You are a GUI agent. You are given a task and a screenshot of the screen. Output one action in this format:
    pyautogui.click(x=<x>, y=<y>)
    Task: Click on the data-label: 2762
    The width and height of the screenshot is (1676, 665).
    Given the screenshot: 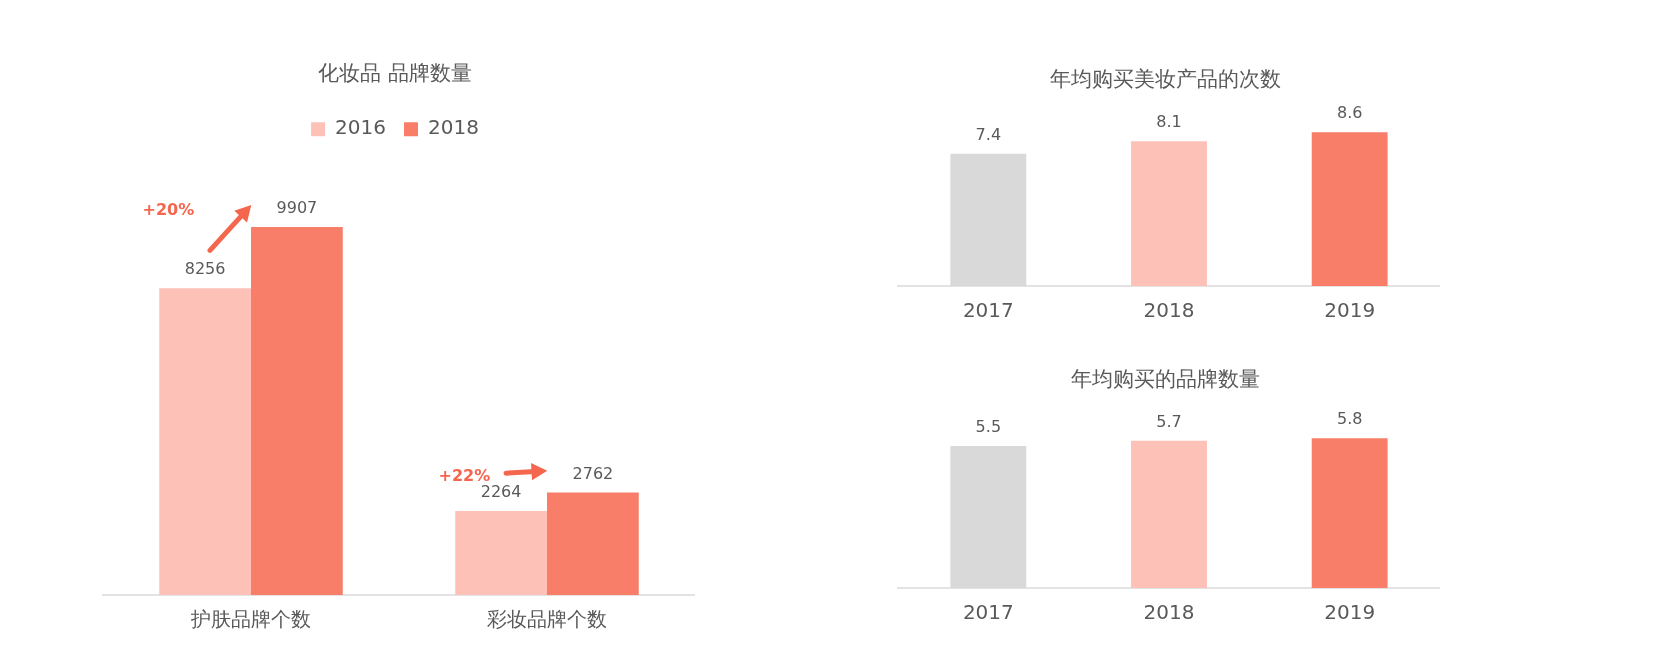 What is the action you would take?
    pyautogui.click(x=593, y=473)
    